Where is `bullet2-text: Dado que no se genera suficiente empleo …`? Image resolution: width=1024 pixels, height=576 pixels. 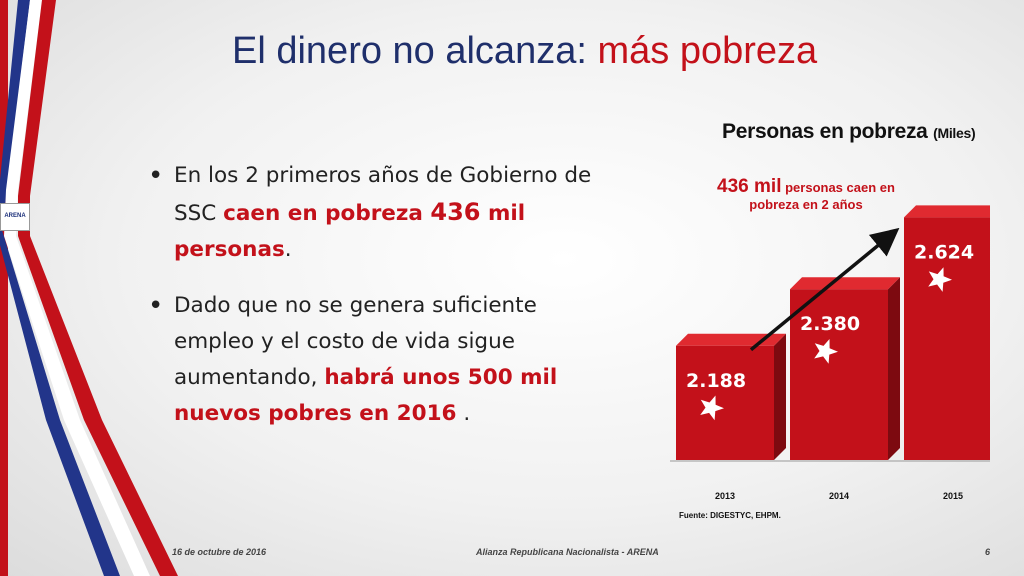 bullet2-text: Dado que no se genera suficiente empleo … is located at coordinates (355, 341).